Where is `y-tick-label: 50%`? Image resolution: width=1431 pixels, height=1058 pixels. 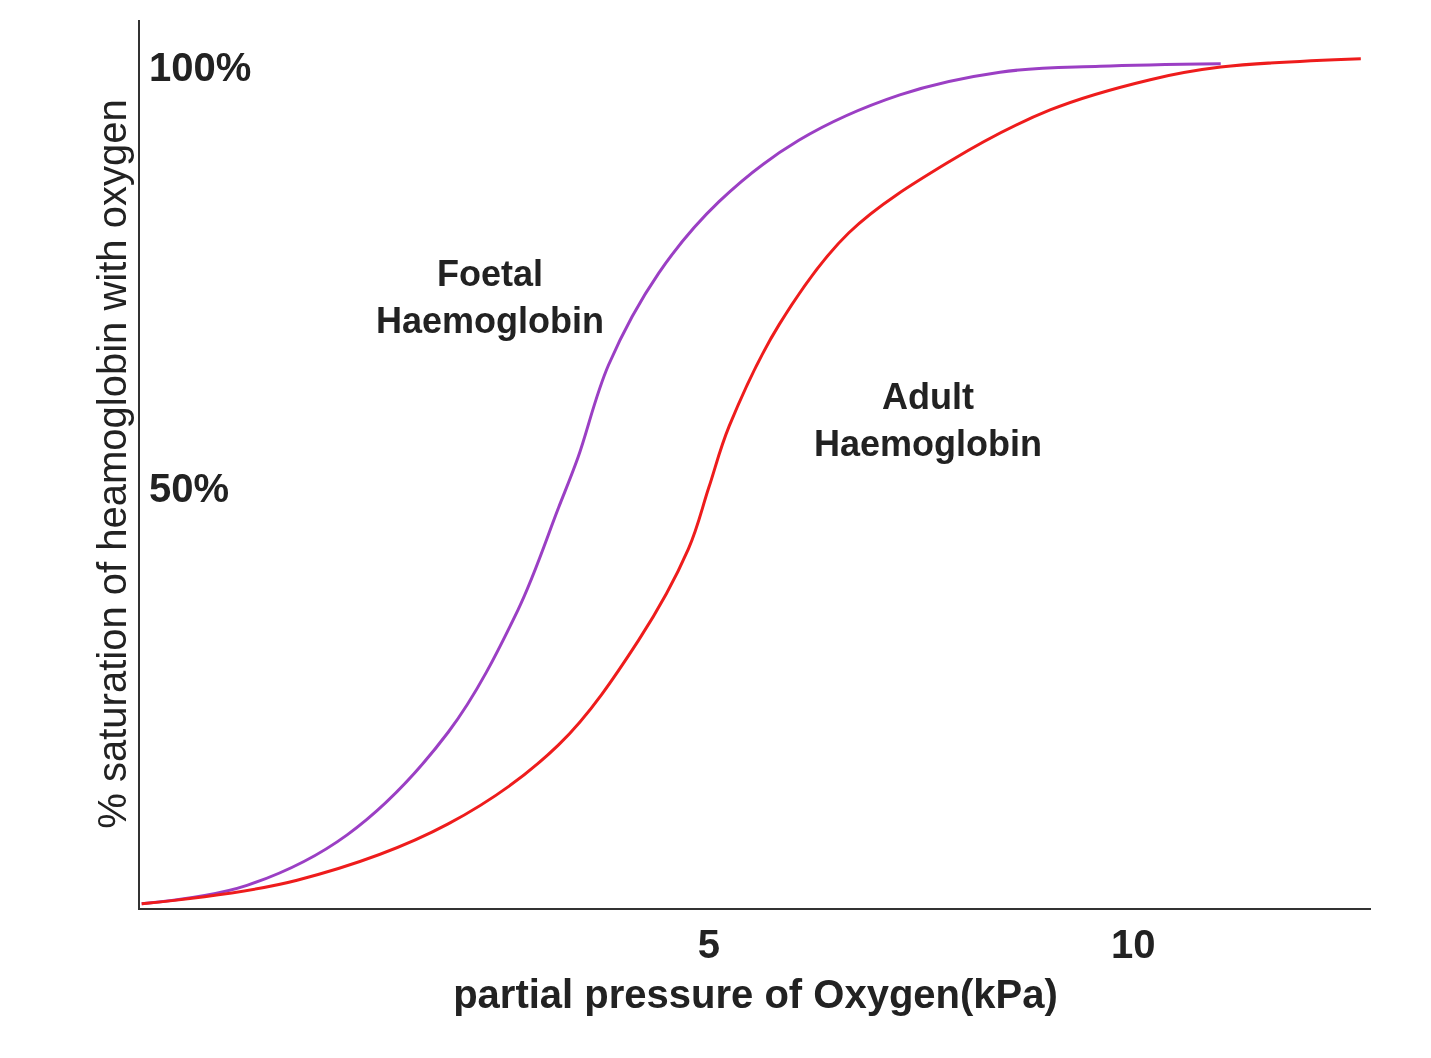
y-tick-label: 50% is located at coordinates (189, 487).